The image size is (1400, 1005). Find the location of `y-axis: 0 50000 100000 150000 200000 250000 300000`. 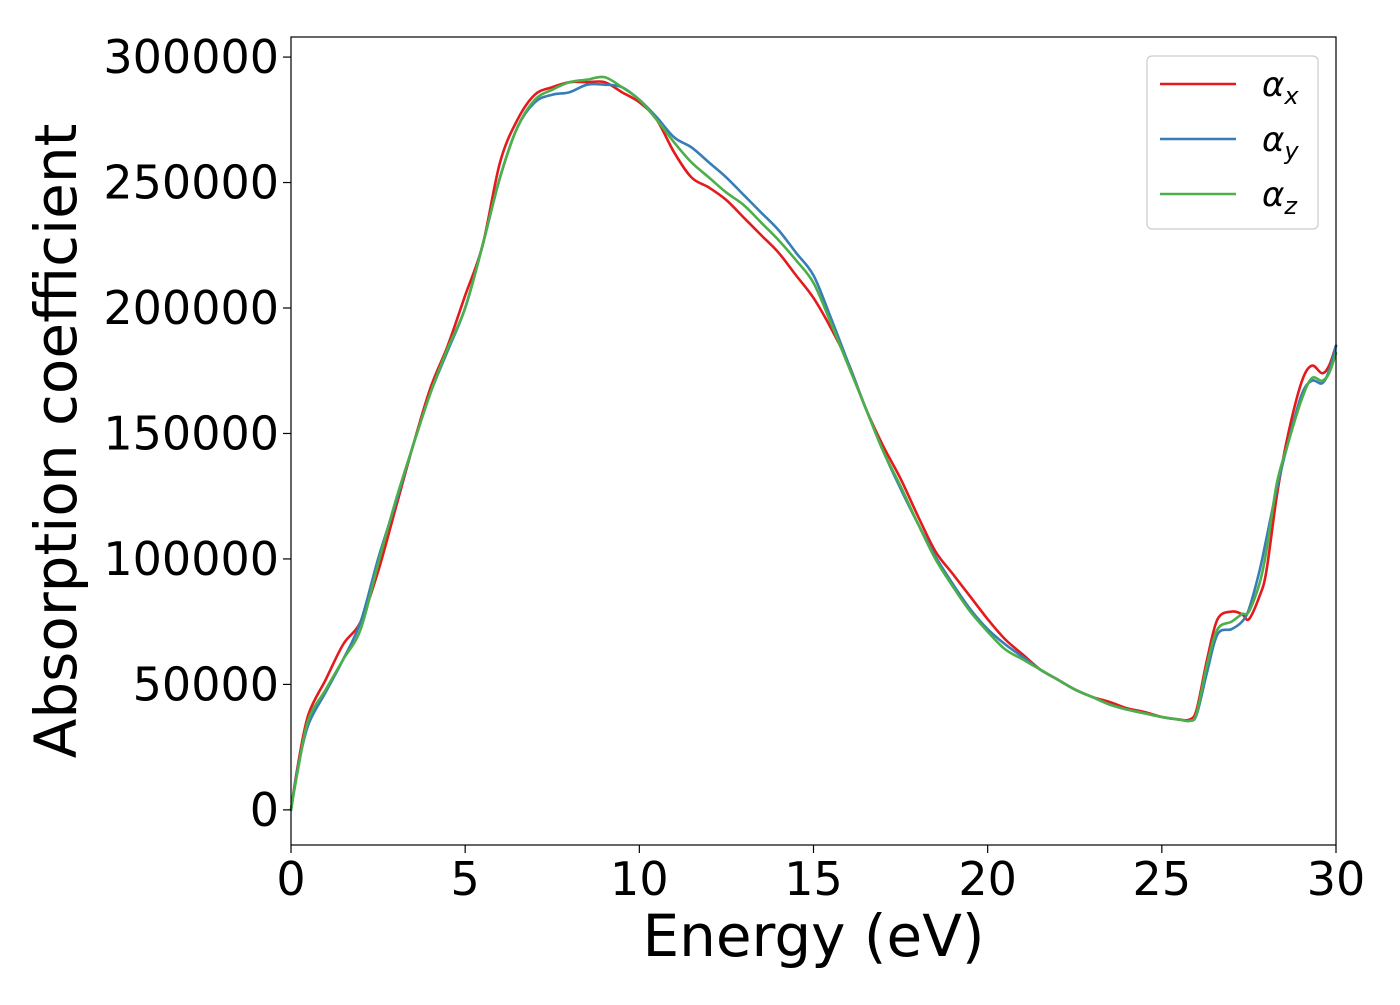

y-axis: 0 50000 100000 150000 200000 250000 300000 is located at coordinates (197, 433).